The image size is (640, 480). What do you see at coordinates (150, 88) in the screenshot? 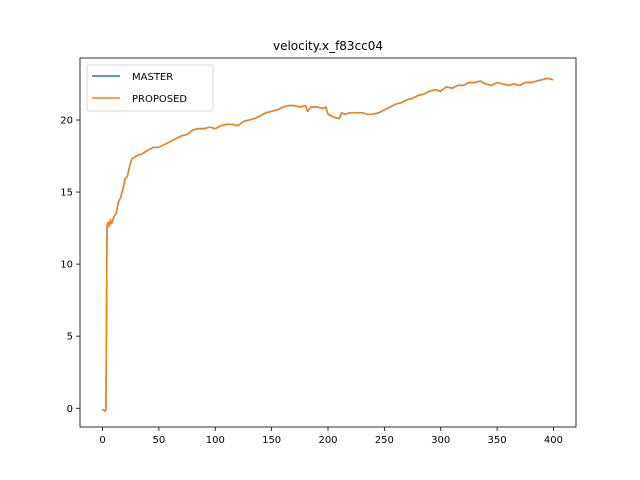
I see `legend: MASTER PROPOSED` at bounding box center [150, 88].